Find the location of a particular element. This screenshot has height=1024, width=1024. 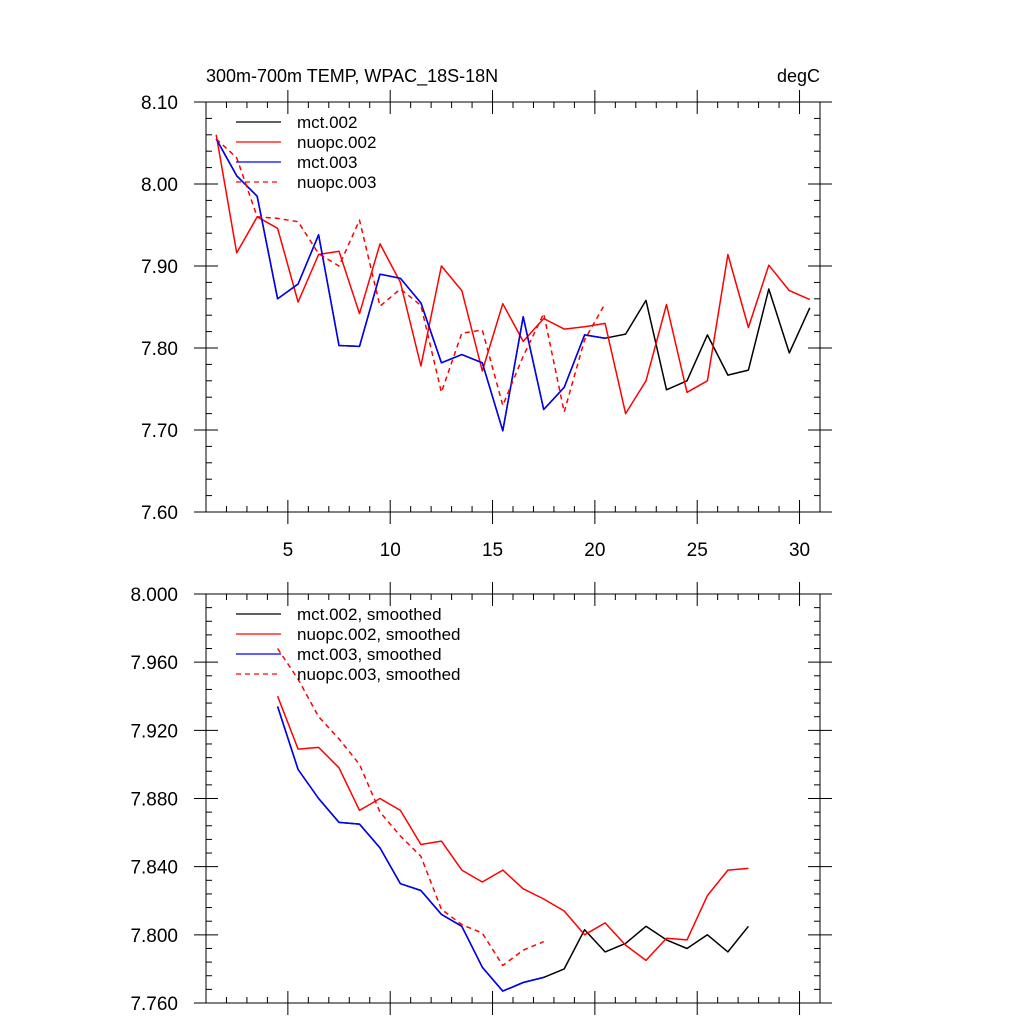

x-tick-label: 20 is located at coordinates (594, 550).